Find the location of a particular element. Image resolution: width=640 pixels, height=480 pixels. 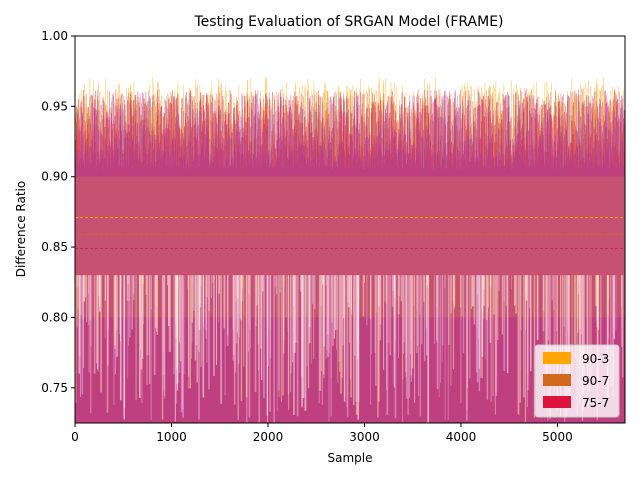

x-tick-label: 0 is located at coordinates (75, 437).